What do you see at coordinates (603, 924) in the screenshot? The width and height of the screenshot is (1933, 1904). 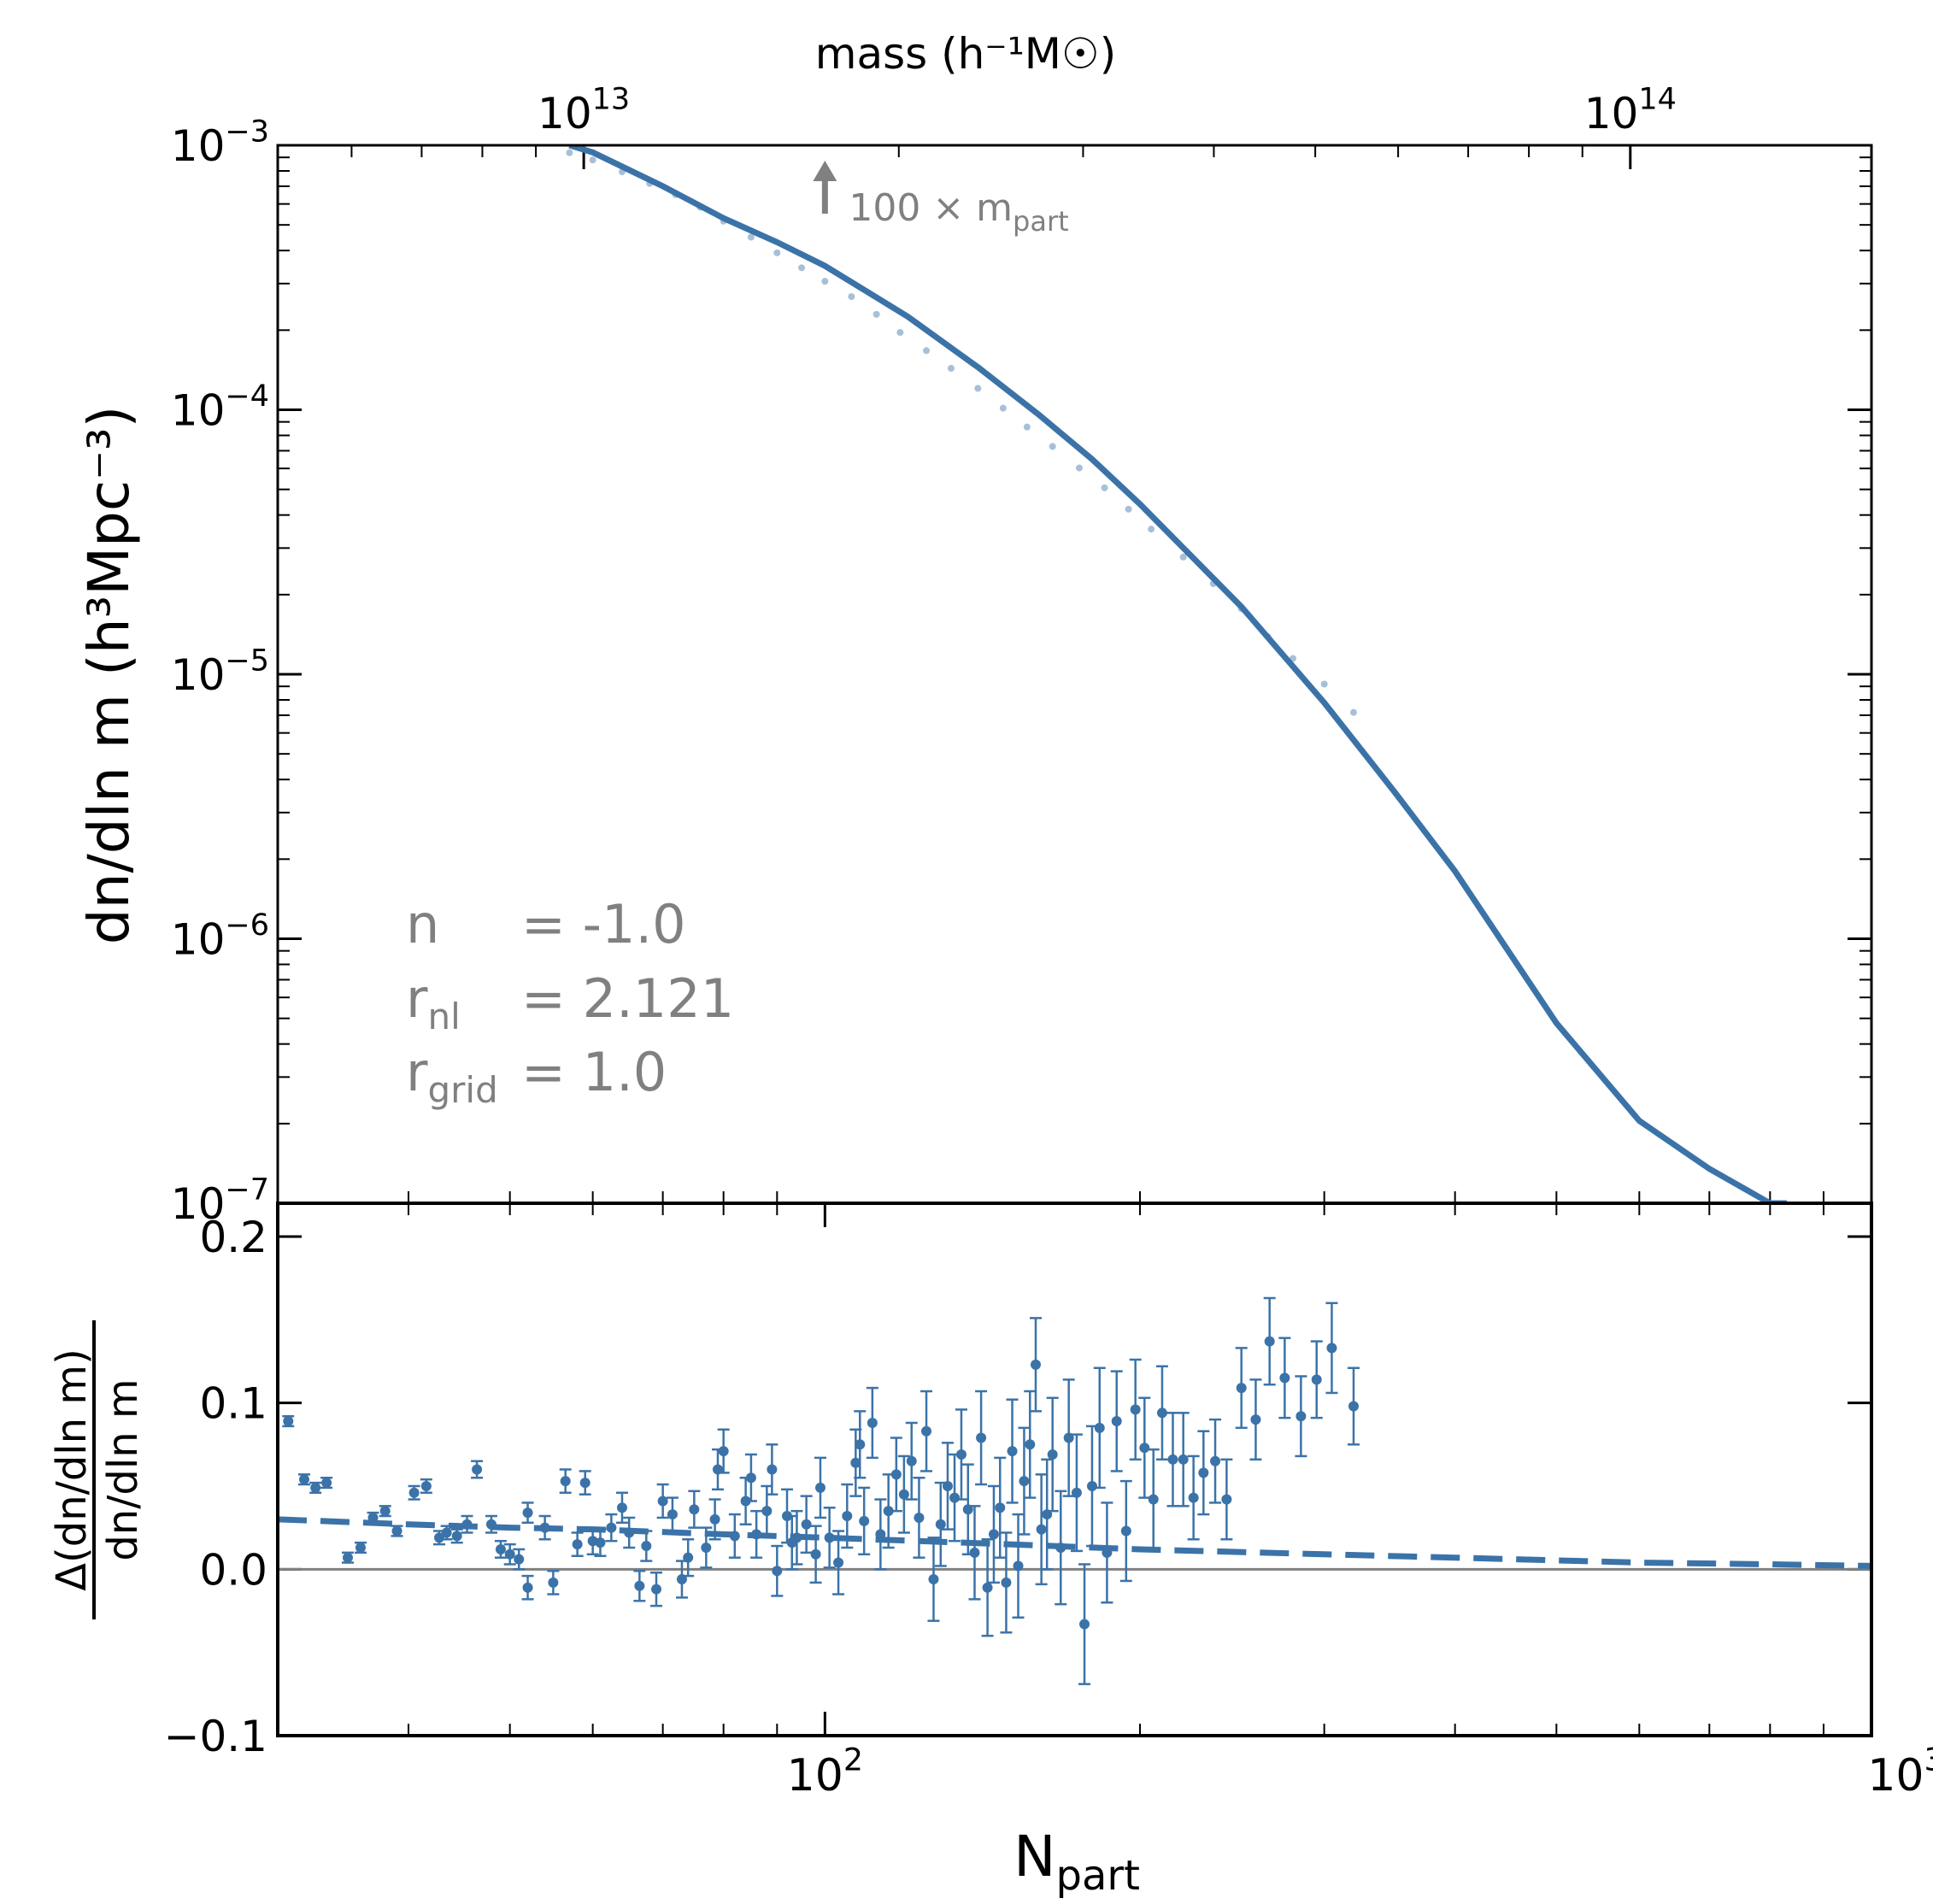 I see `param-n-value: = -1.0` at bounding box center [603, 924].